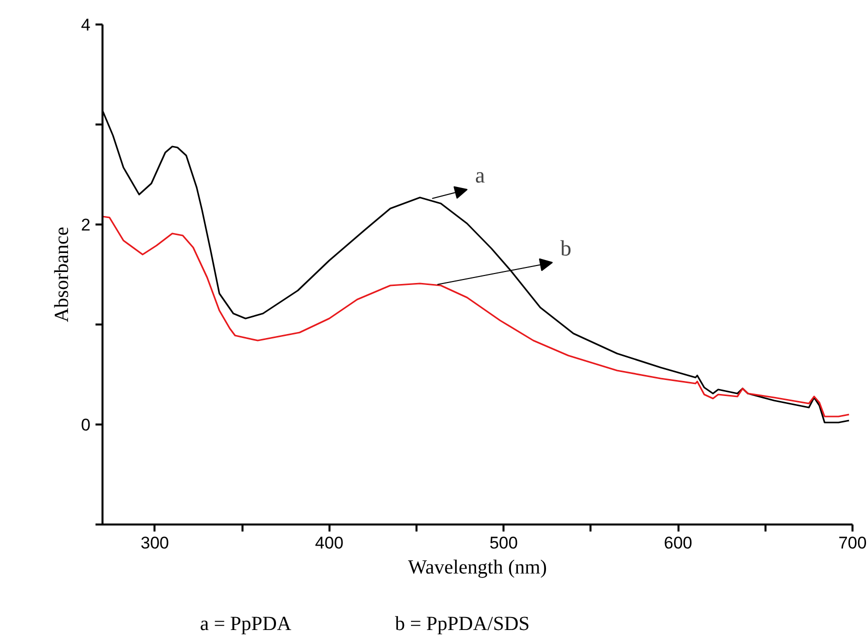 This screenshot has width=868, height=637. I want to click on annotation: b, so click(566, 248).